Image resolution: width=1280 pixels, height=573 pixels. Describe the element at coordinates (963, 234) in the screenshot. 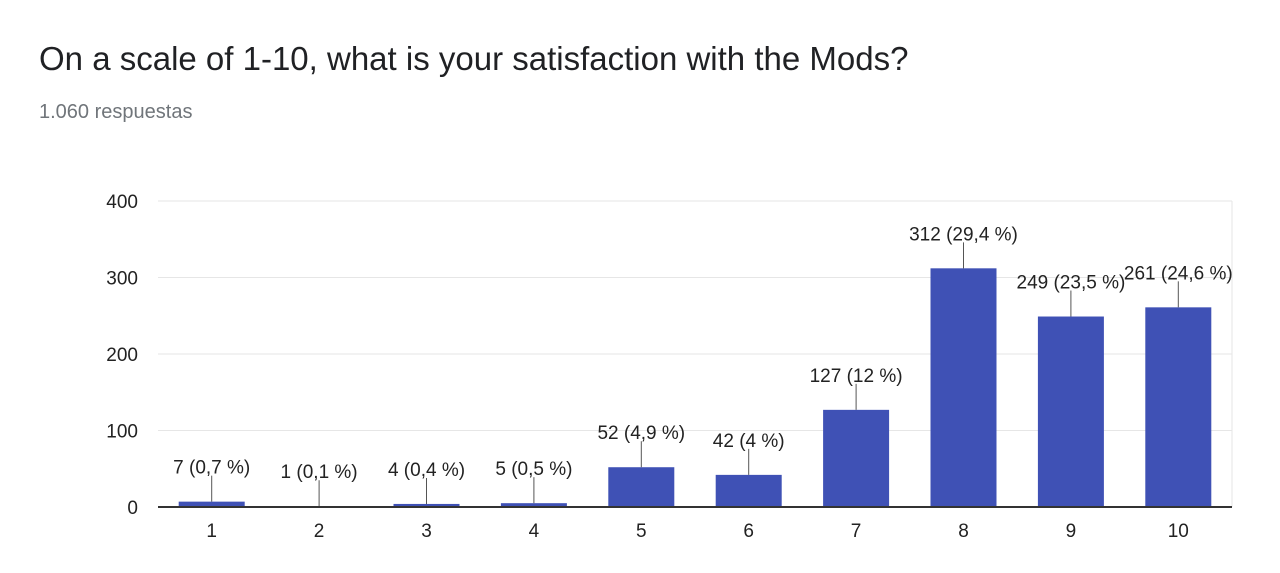

I see `data-label: 312 (29,4 %)` at that location.